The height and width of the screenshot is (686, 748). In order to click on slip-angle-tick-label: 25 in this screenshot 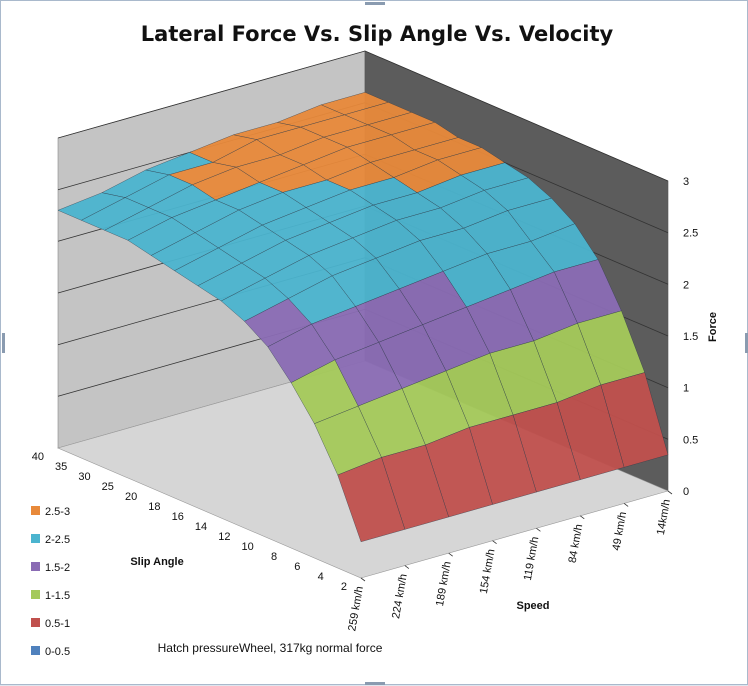, I will do `click(108, 487)`.